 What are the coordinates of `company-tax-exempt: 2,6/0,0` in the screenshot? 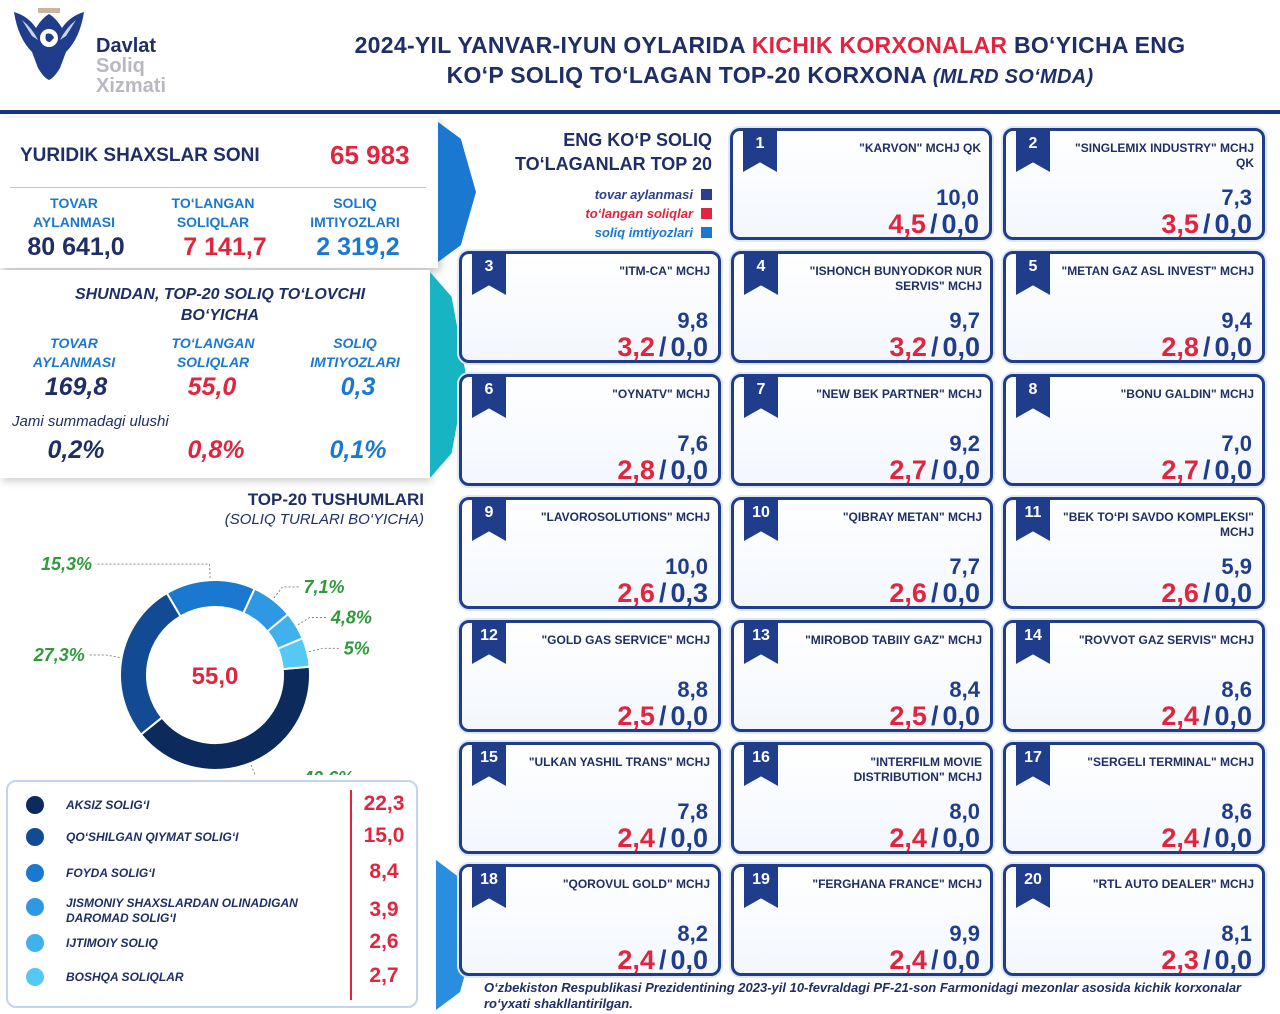 It's located at (934, 593).